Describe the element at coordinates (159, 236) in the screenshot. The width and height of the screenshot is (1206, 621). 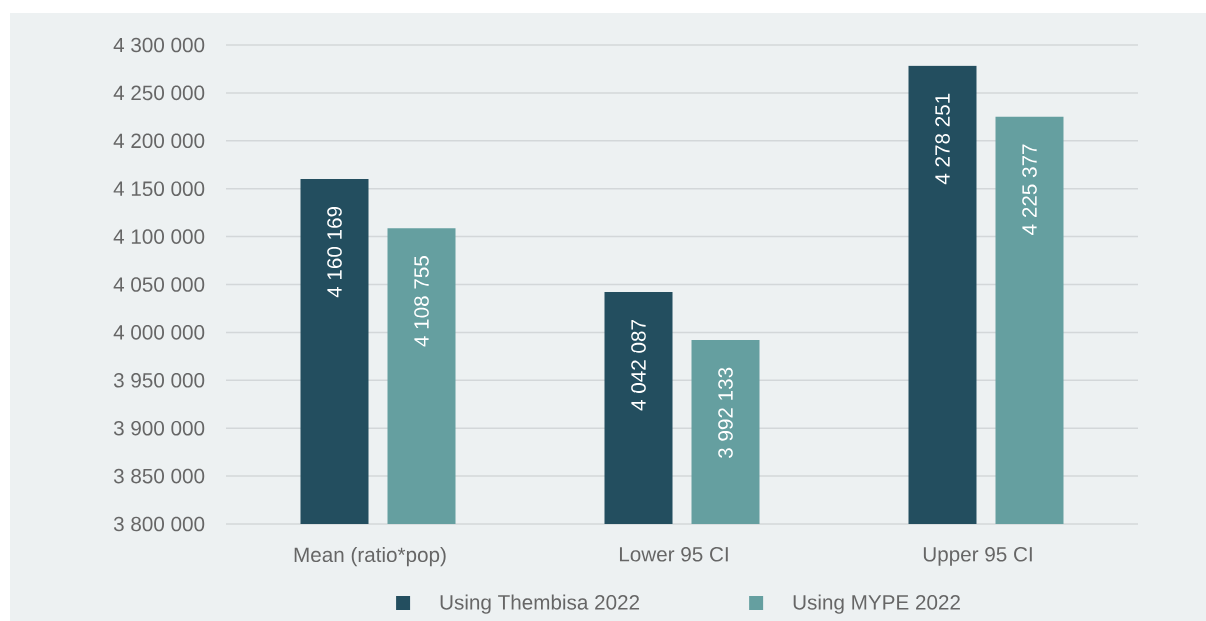
I see `y-tick-label: 4 100 000` at that location.